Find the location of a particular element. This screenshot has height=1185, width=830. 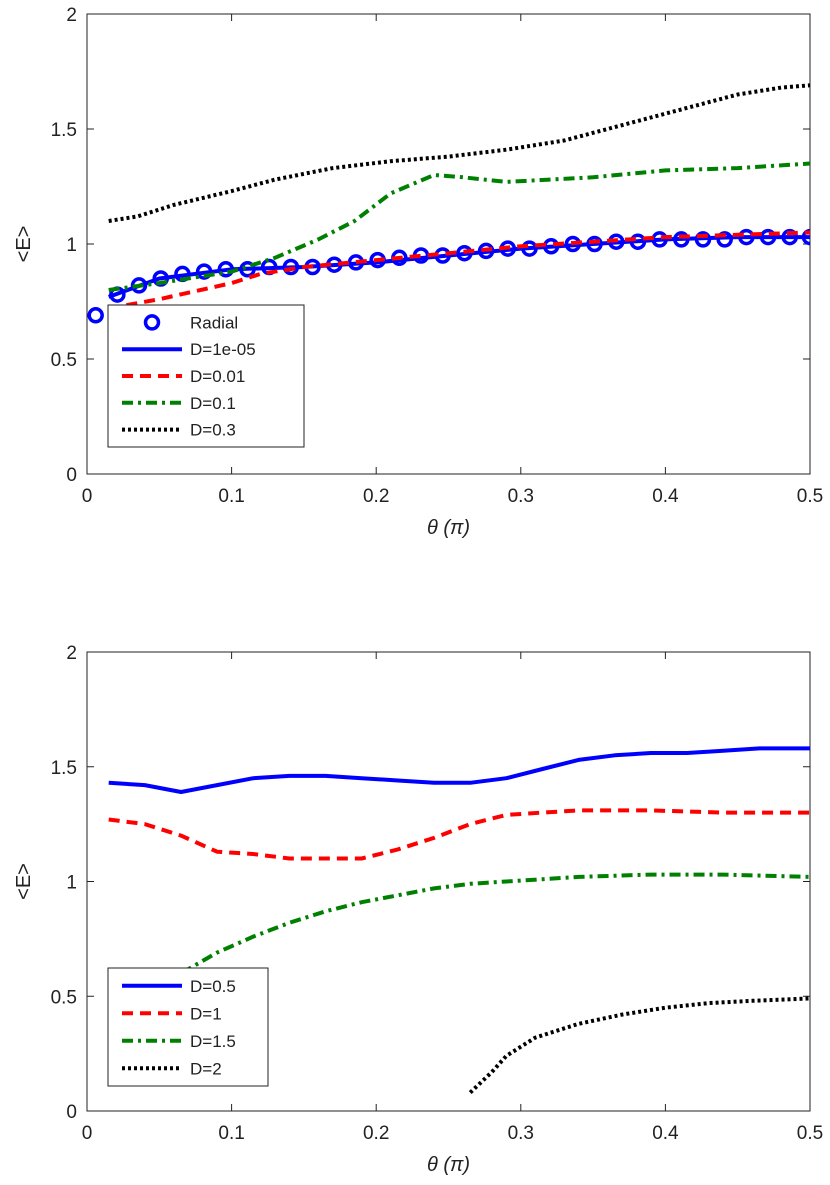

top-legend-label-d-1e-05: D=1e-05 is located at coordinates (223, 349).